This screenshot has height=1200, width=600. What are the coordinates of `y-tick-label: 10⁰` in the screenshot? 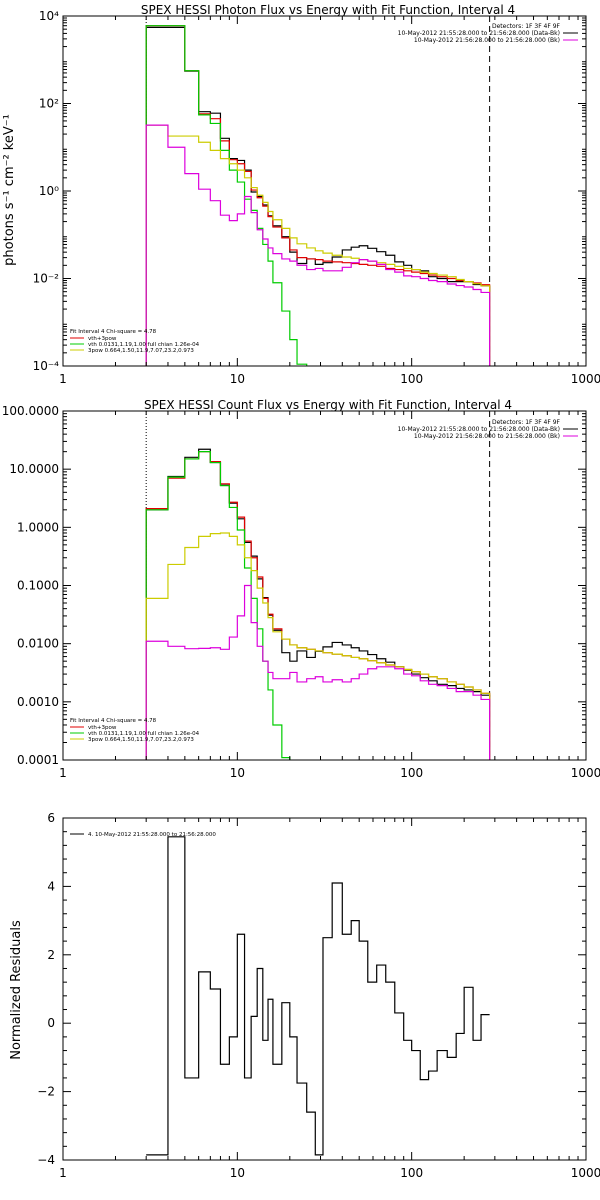 It's located at (49, 191).